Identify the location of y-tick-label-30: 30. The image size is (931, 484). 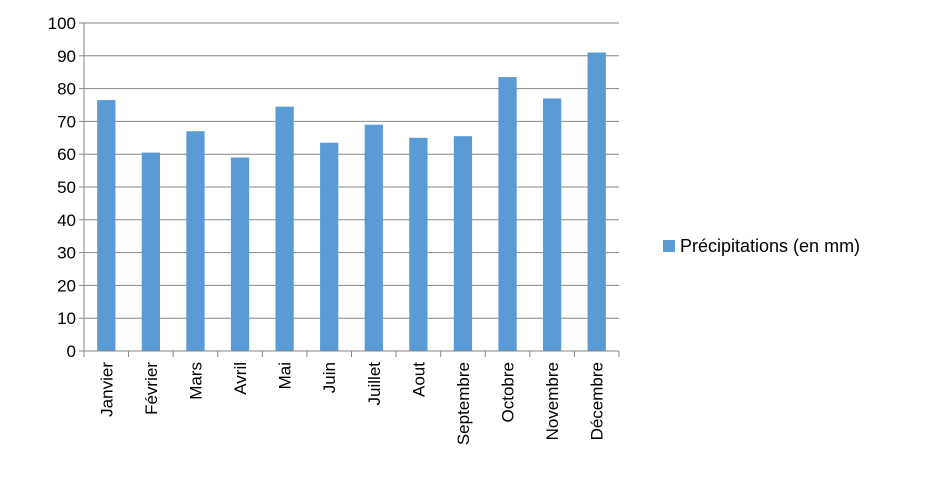
(66, 253).